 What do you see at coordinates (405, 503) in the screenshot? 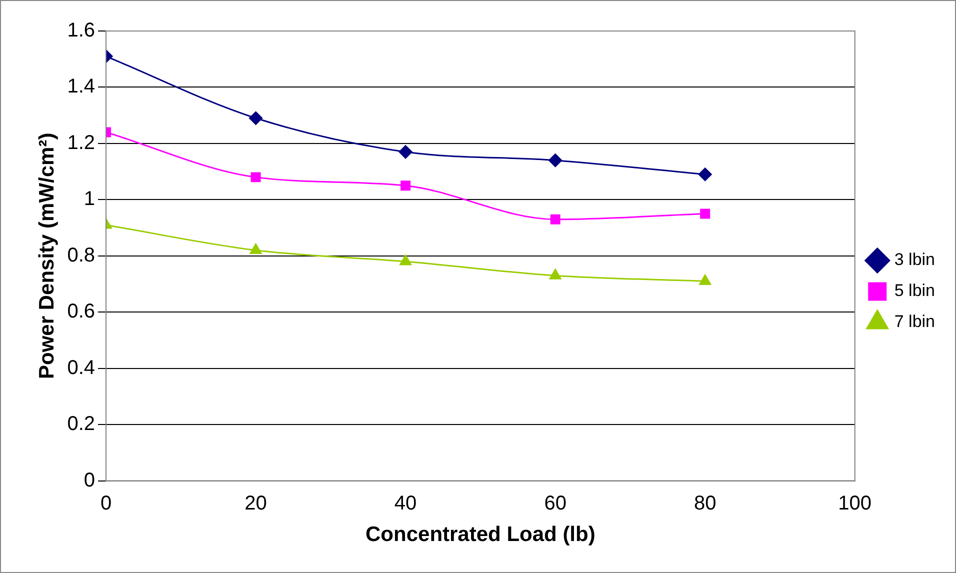
I see `x-tick-label: 40` at bounding box center [405, 503].